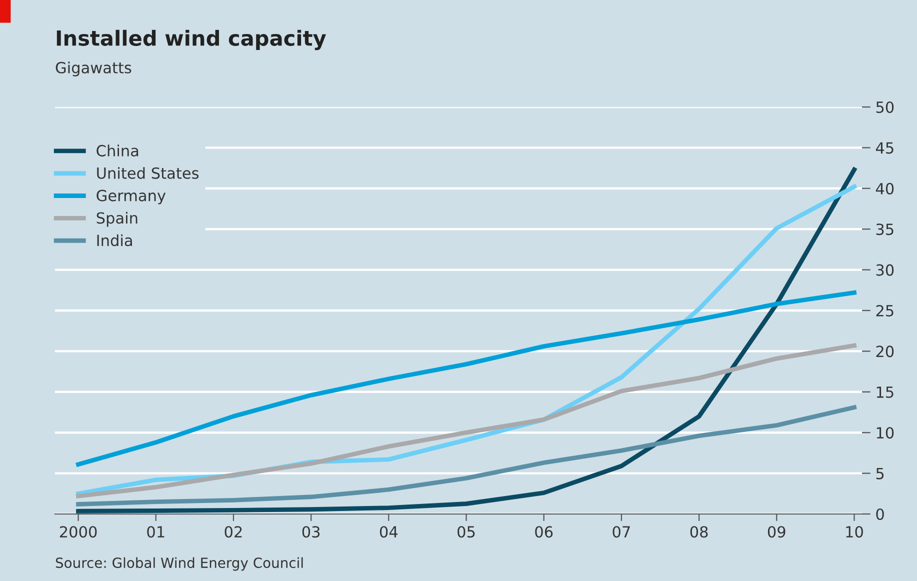 This screenshot has height=581, width=917. Describe the element at coordinates (148, 173) in the screenshot. I see `legend-label: United States` at that location.